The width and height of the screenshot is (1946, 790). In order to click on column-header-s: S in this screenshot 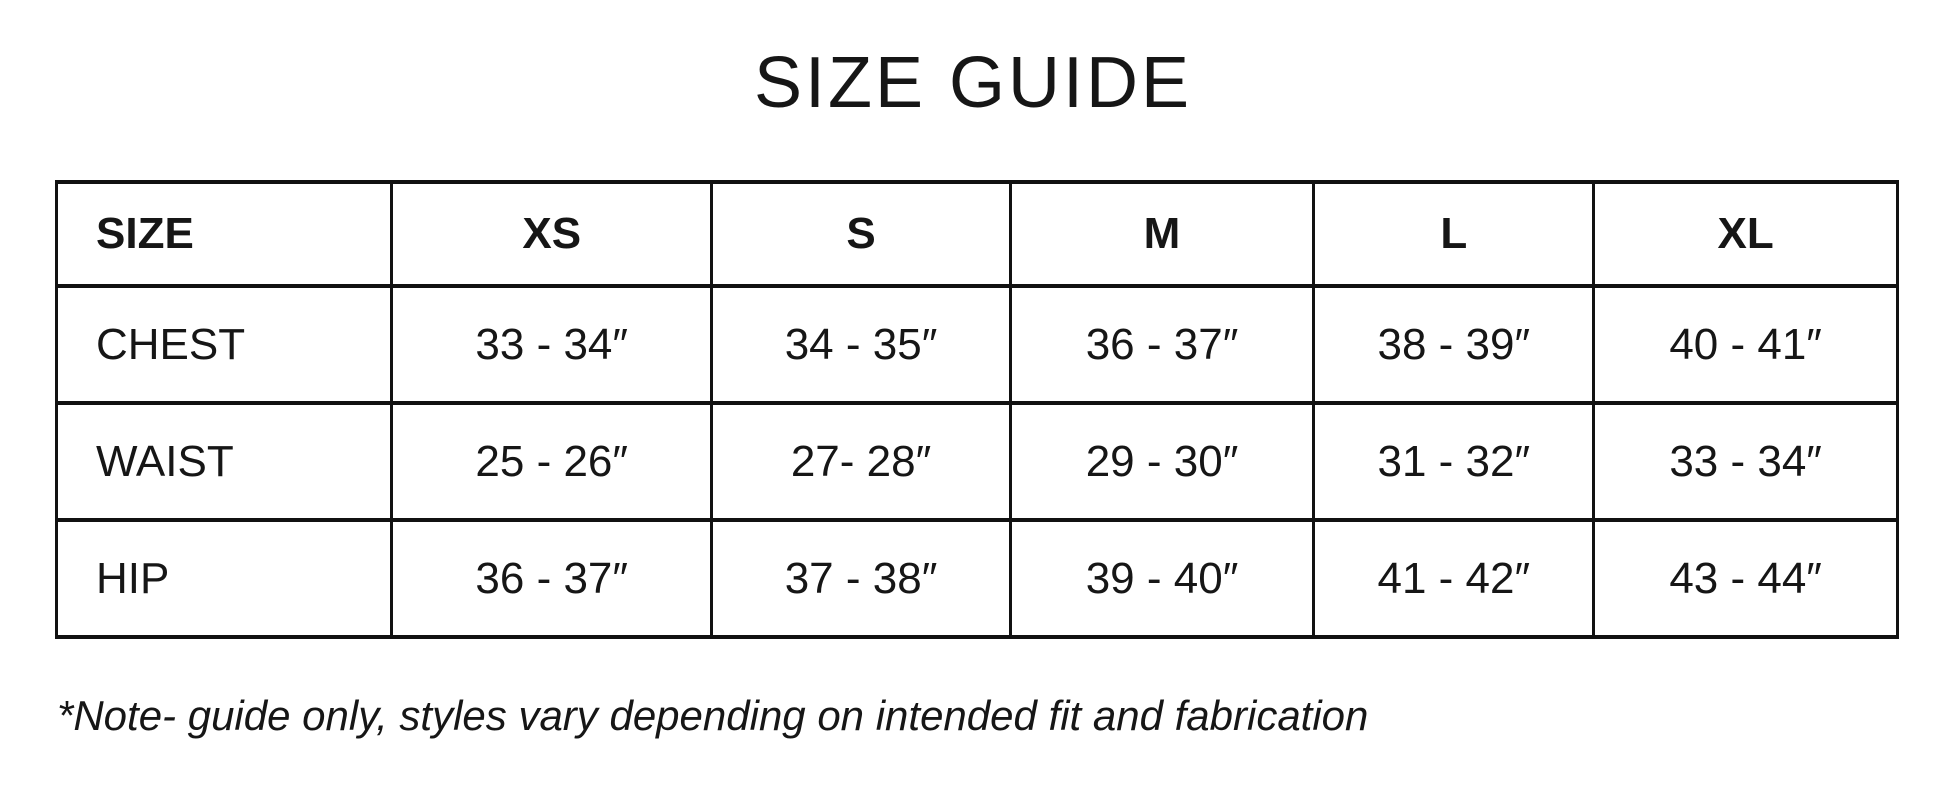, I will do `click(861, 234)`.